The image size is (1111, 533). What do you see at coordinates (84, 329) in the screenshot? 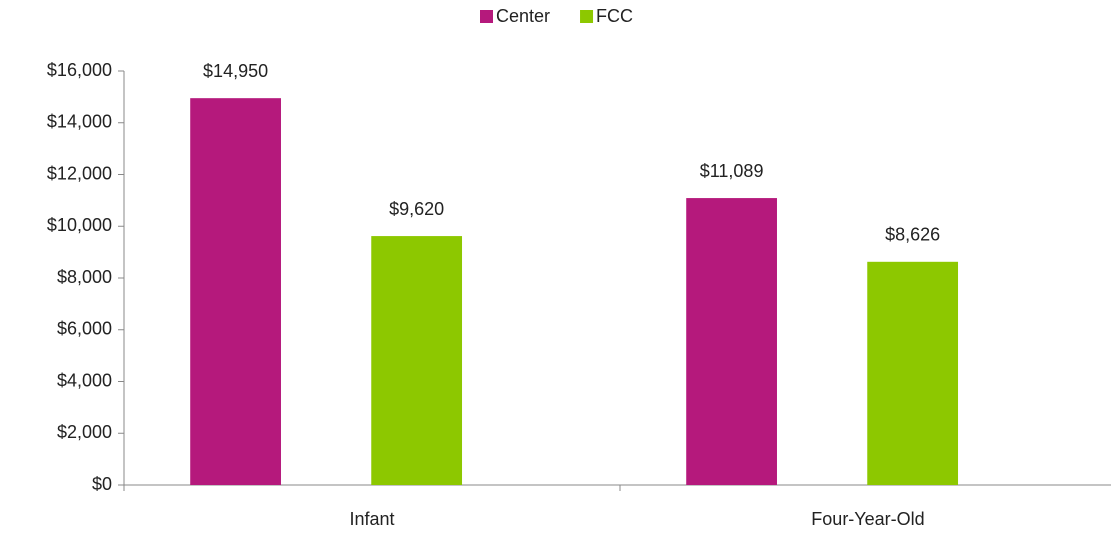
I see `y-tick-label: $6,000` at bounding box center [84, 329].